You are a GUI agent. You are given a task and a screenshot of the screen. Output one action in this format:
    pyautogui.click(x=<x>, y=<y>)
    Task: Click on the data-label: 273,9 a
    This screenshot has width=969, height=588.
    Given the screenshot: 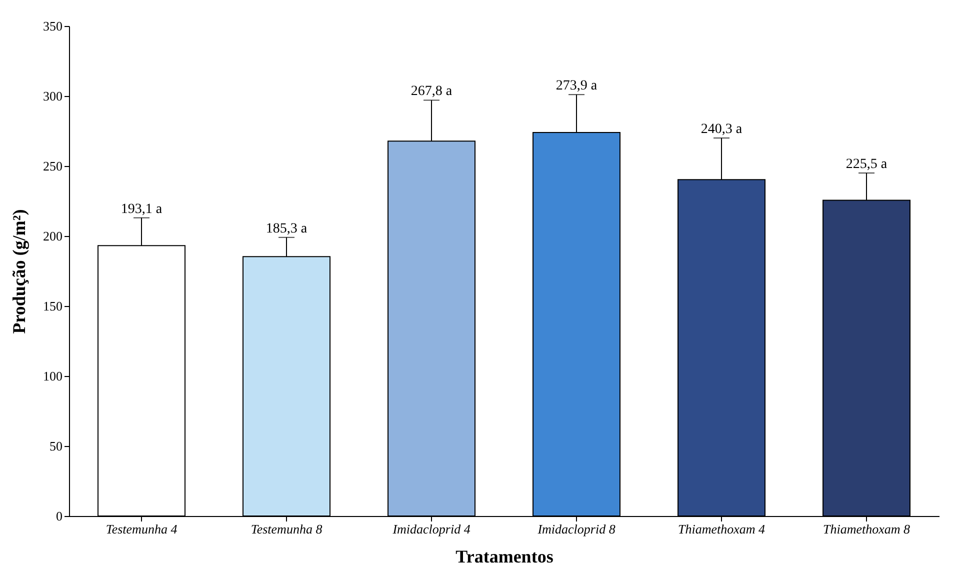 What is the action you would take?
    pyautogui.click(x=577, y=86)
    